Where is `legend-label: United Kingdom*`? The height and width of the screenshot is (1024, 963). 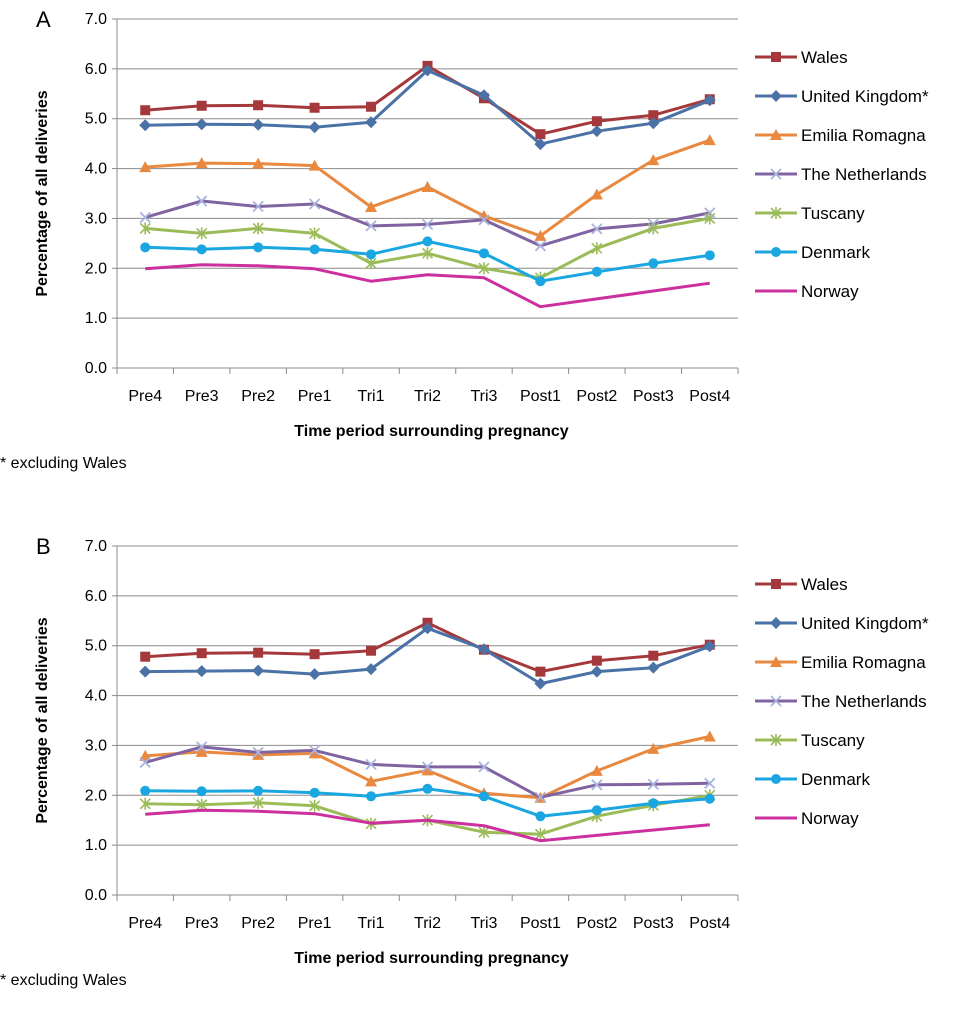
legend-label: United Kingdom* is located at coordinates (865, 623).